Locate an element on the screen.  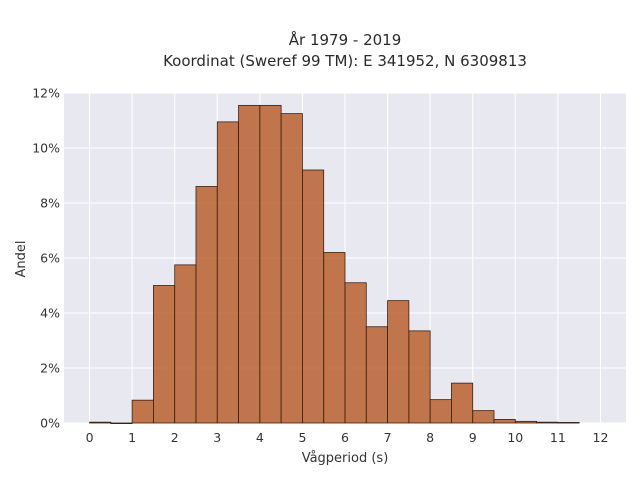
x-tick-label: 8 is located at coordinates (430, 437).